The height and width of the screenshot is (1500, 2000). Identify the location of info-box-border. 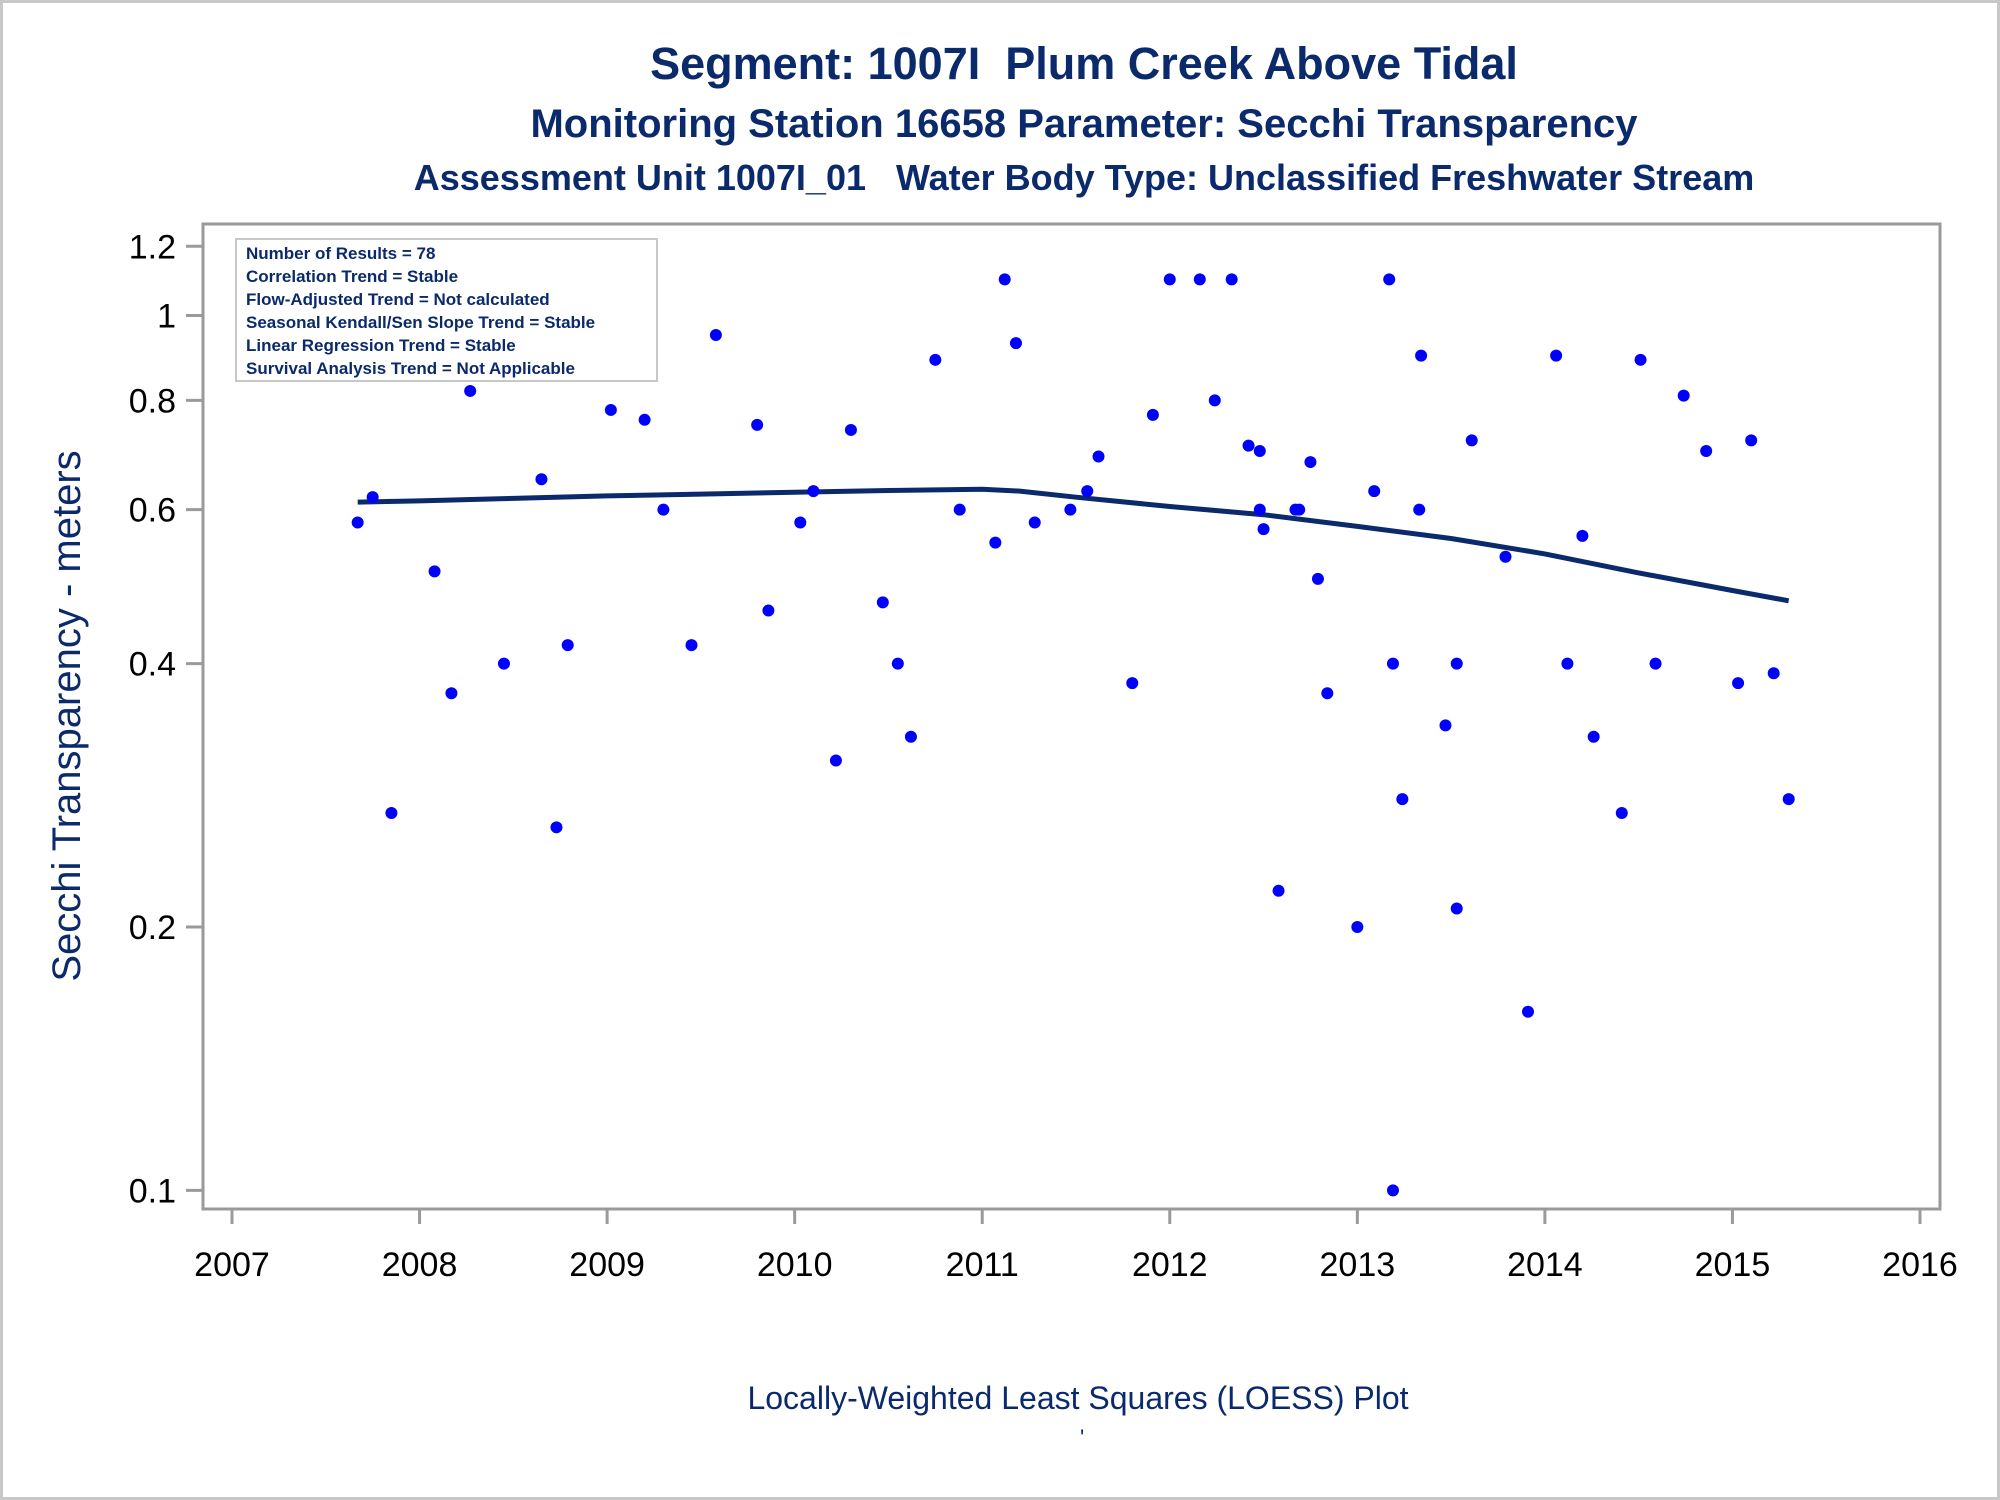
(446, 310).